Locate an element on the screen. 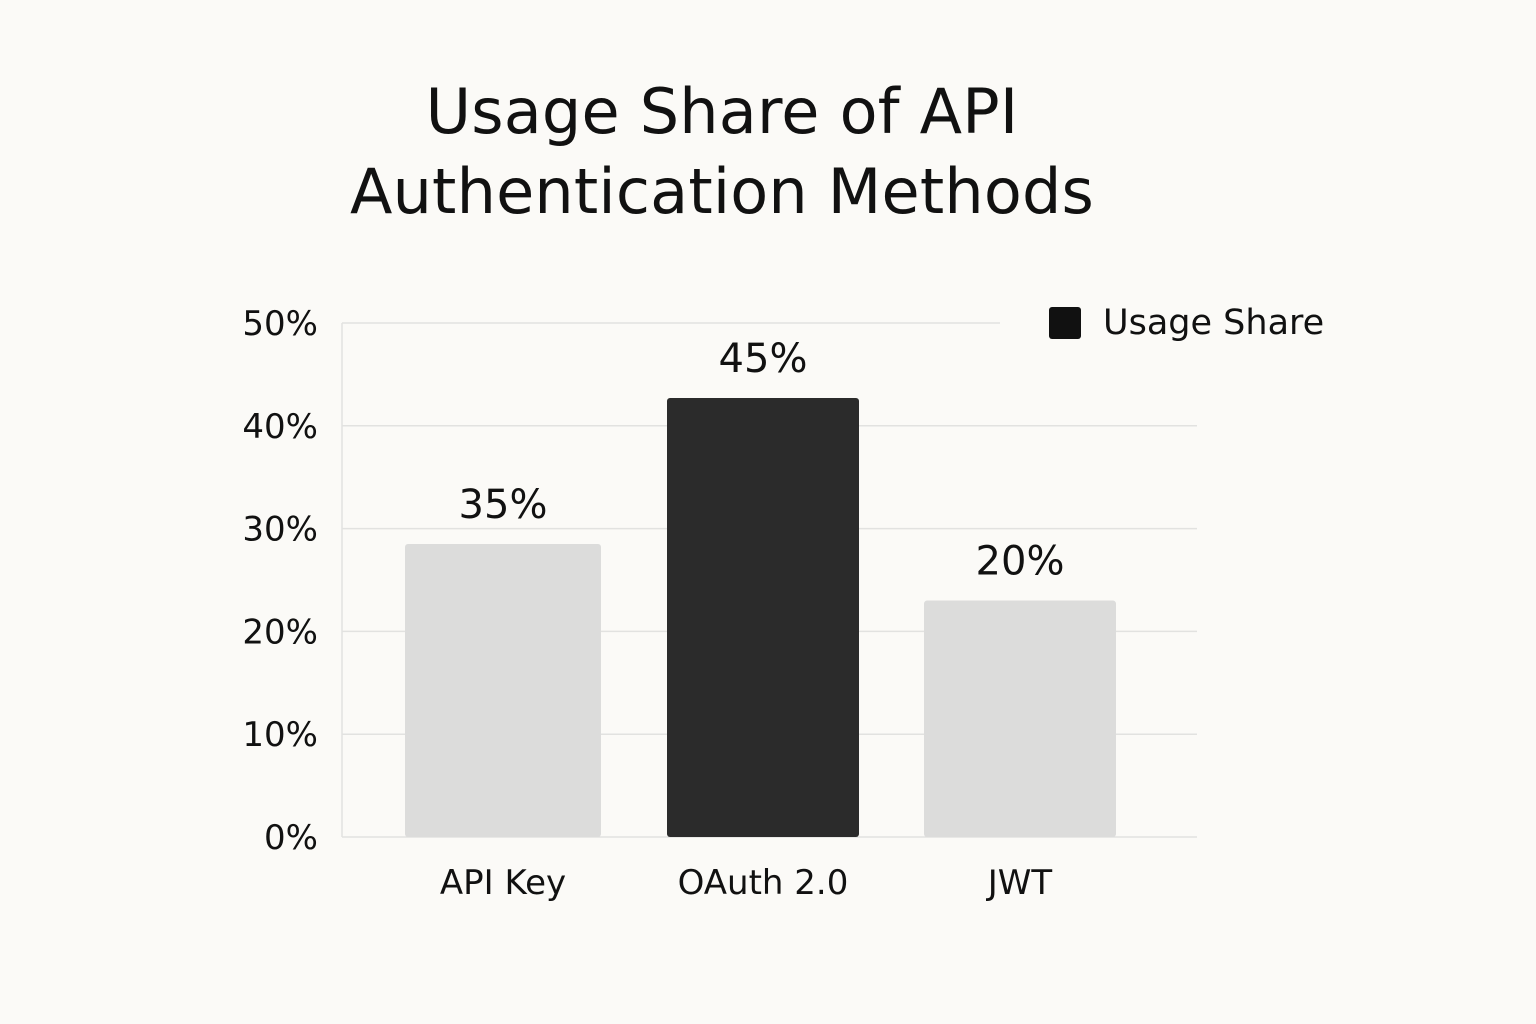 This screenshot has height=1024, width=1536. legend-label: Usage Share is located at coordinates (1214, 323).